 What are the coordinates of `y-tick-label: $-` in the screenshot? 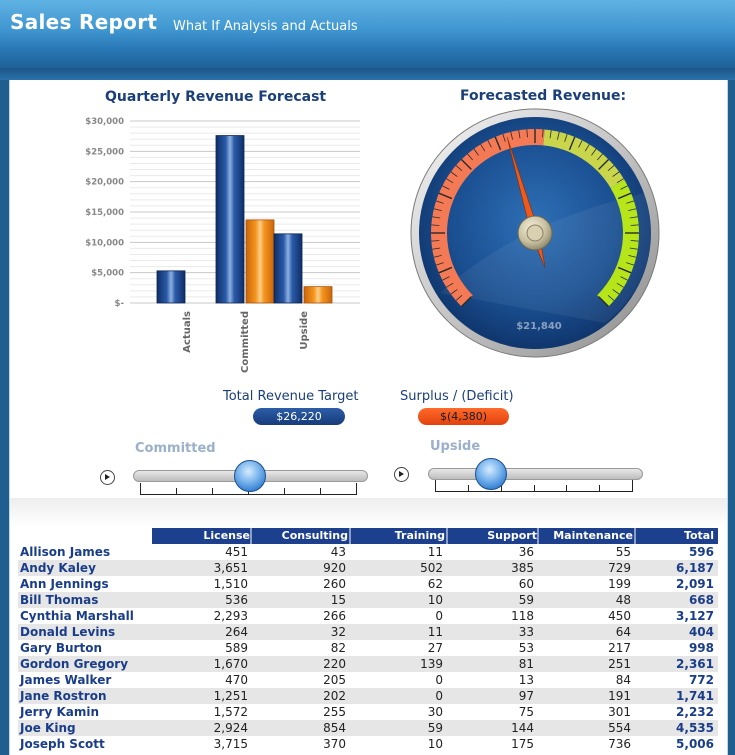 It's located at (120, 304).